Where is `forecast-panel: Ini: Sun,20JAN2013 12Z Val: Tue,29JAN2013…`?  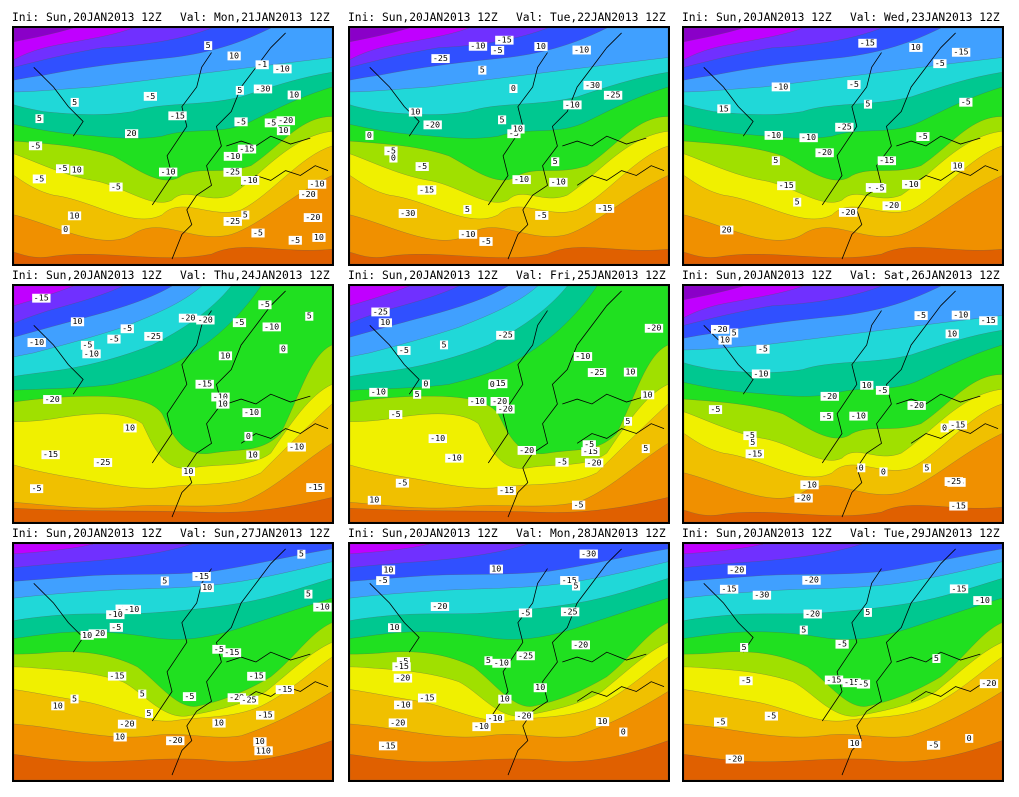
forecast-panel: Ini: Sun,20JAN2013 12Z Val: Tue,29JAN2013… is located at coordinates (843, 654).